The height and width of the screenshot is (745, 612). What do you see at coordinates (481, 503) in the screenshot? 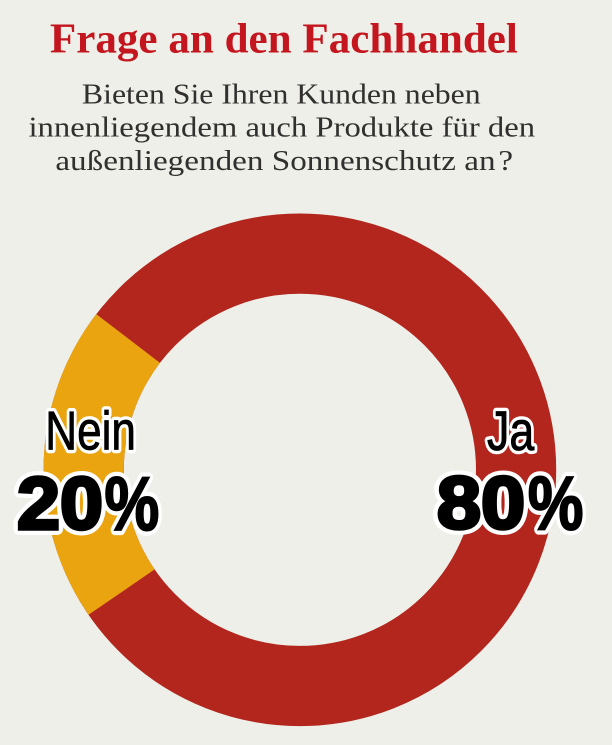
I see `svg-text: 80` at bounding box center [481, 503].